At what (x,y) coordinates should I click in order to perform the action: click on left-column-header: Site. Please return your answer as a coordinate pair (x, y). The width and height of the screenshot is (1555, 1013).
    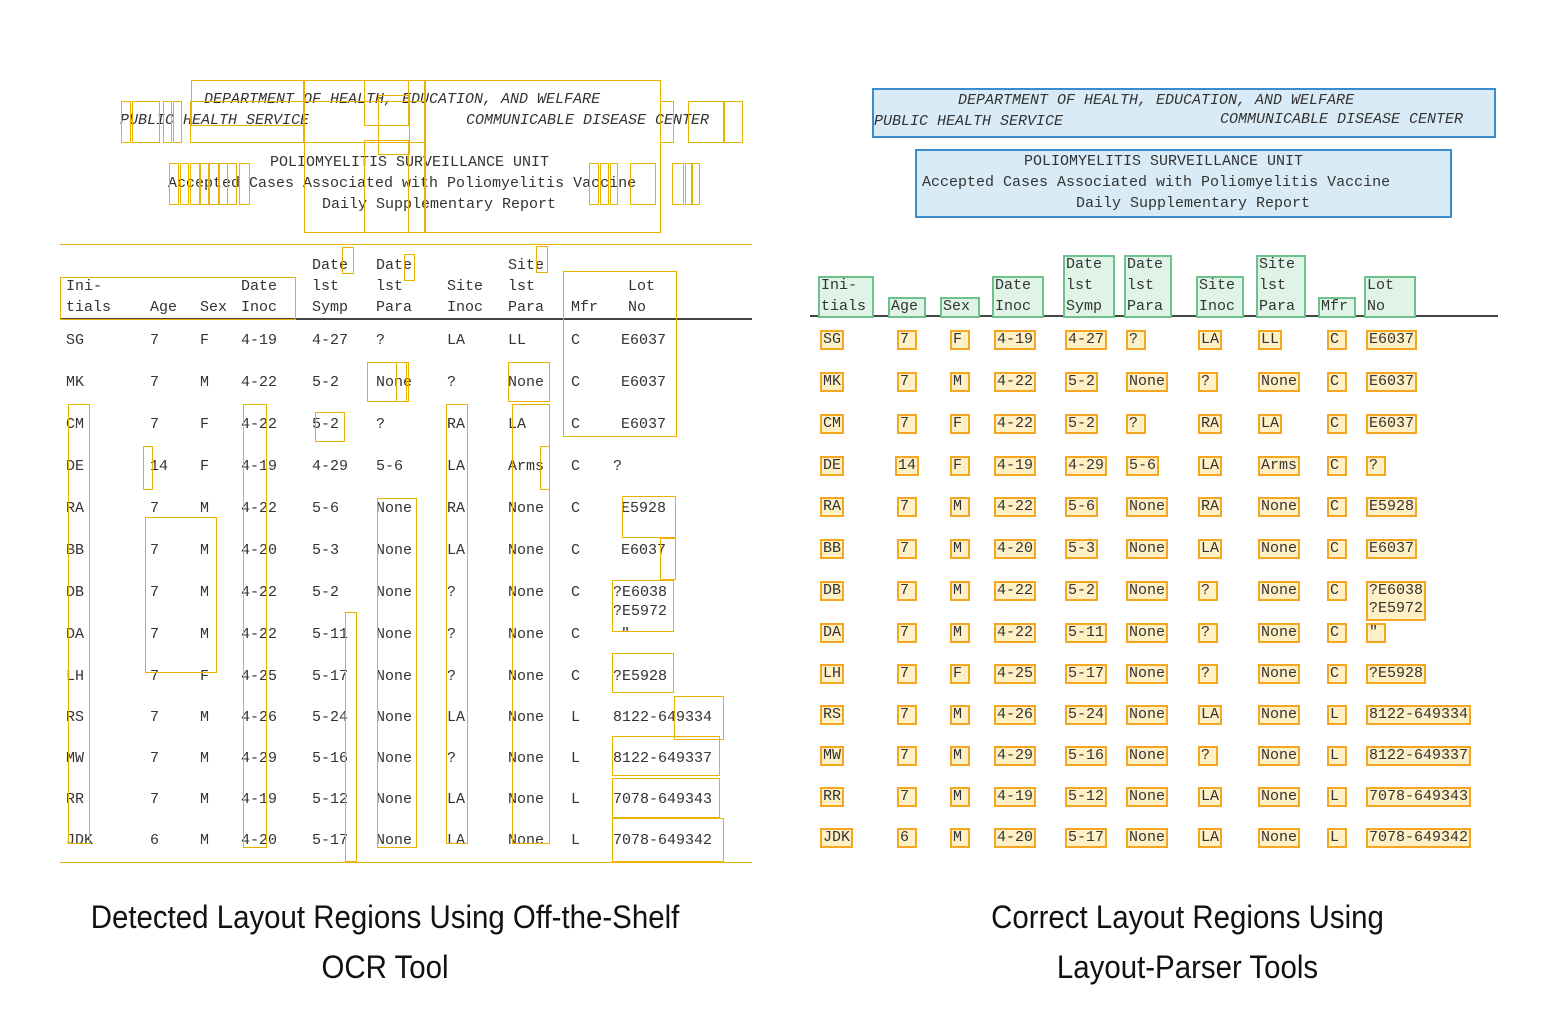
    Looking at the image, I should click on (526, 265).